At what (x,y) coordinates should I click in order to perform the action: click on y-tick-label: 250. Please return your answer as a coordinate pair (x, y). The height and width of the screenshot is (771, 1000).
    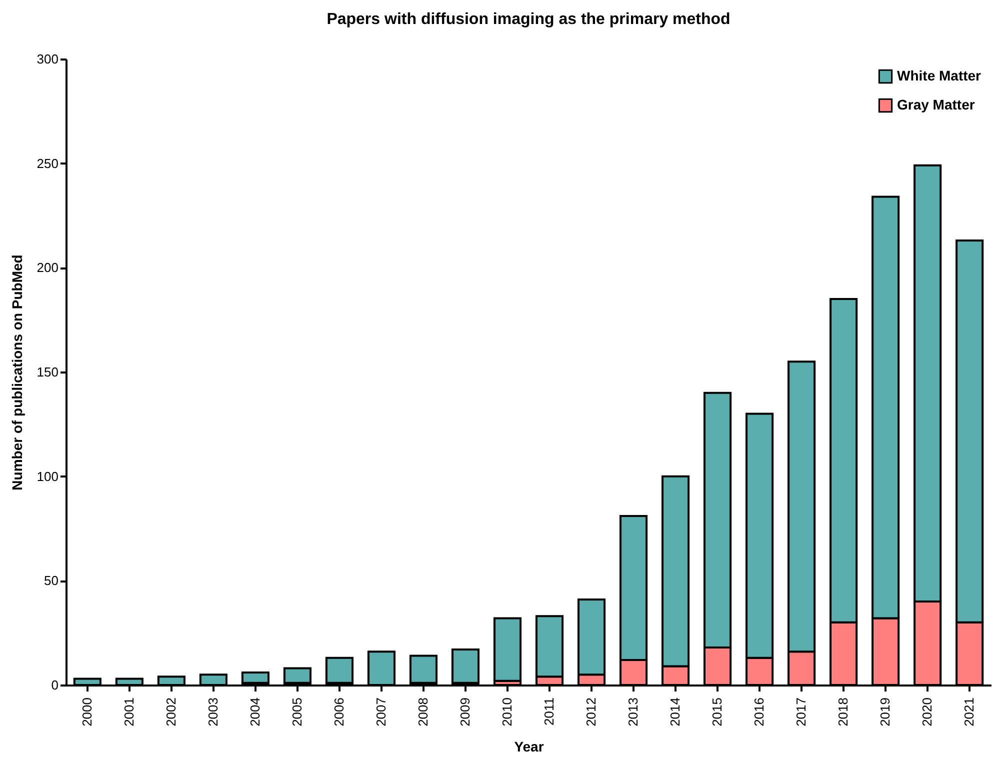
    Looking at the image, I should click on (47, 163).